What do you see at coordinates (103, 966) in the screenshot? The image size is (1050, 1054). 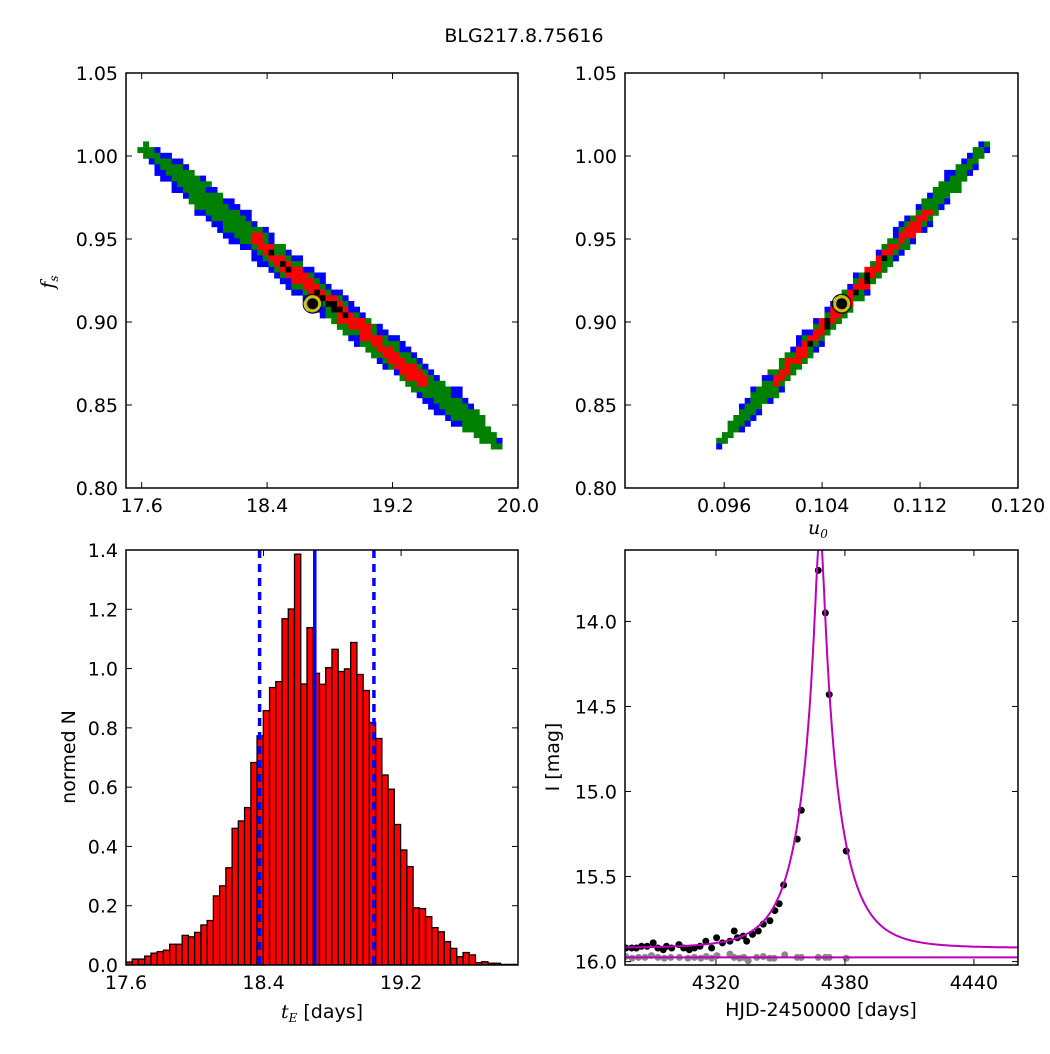 I see `bl-ytick-label: 0.0` at bounding box center [103, 966].